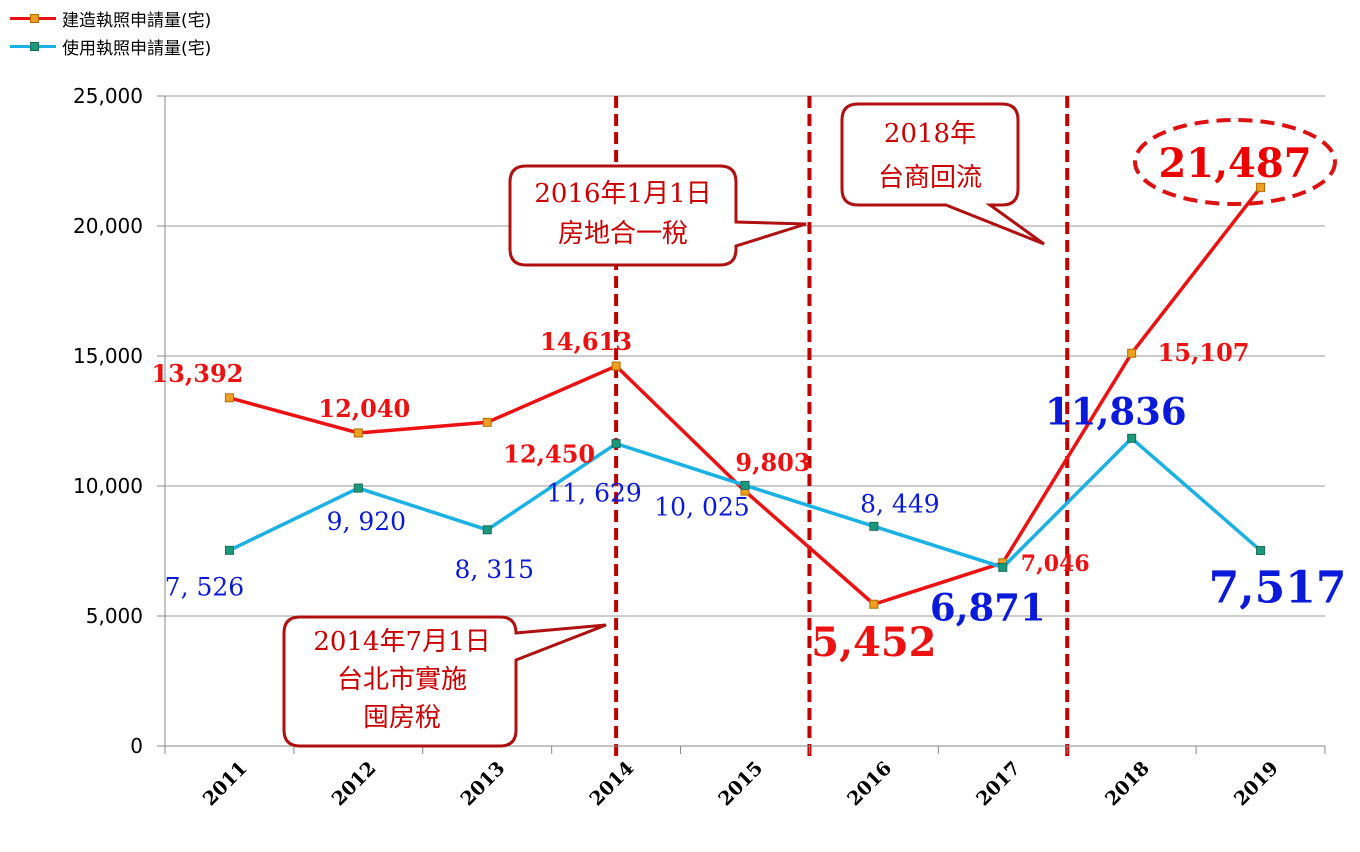 Image resolution: width=1360 pixels, height=852 pixels. I want to click on callout-2014: 2014年7月1日 台北市實施 囤房稅, so click(444, 681).